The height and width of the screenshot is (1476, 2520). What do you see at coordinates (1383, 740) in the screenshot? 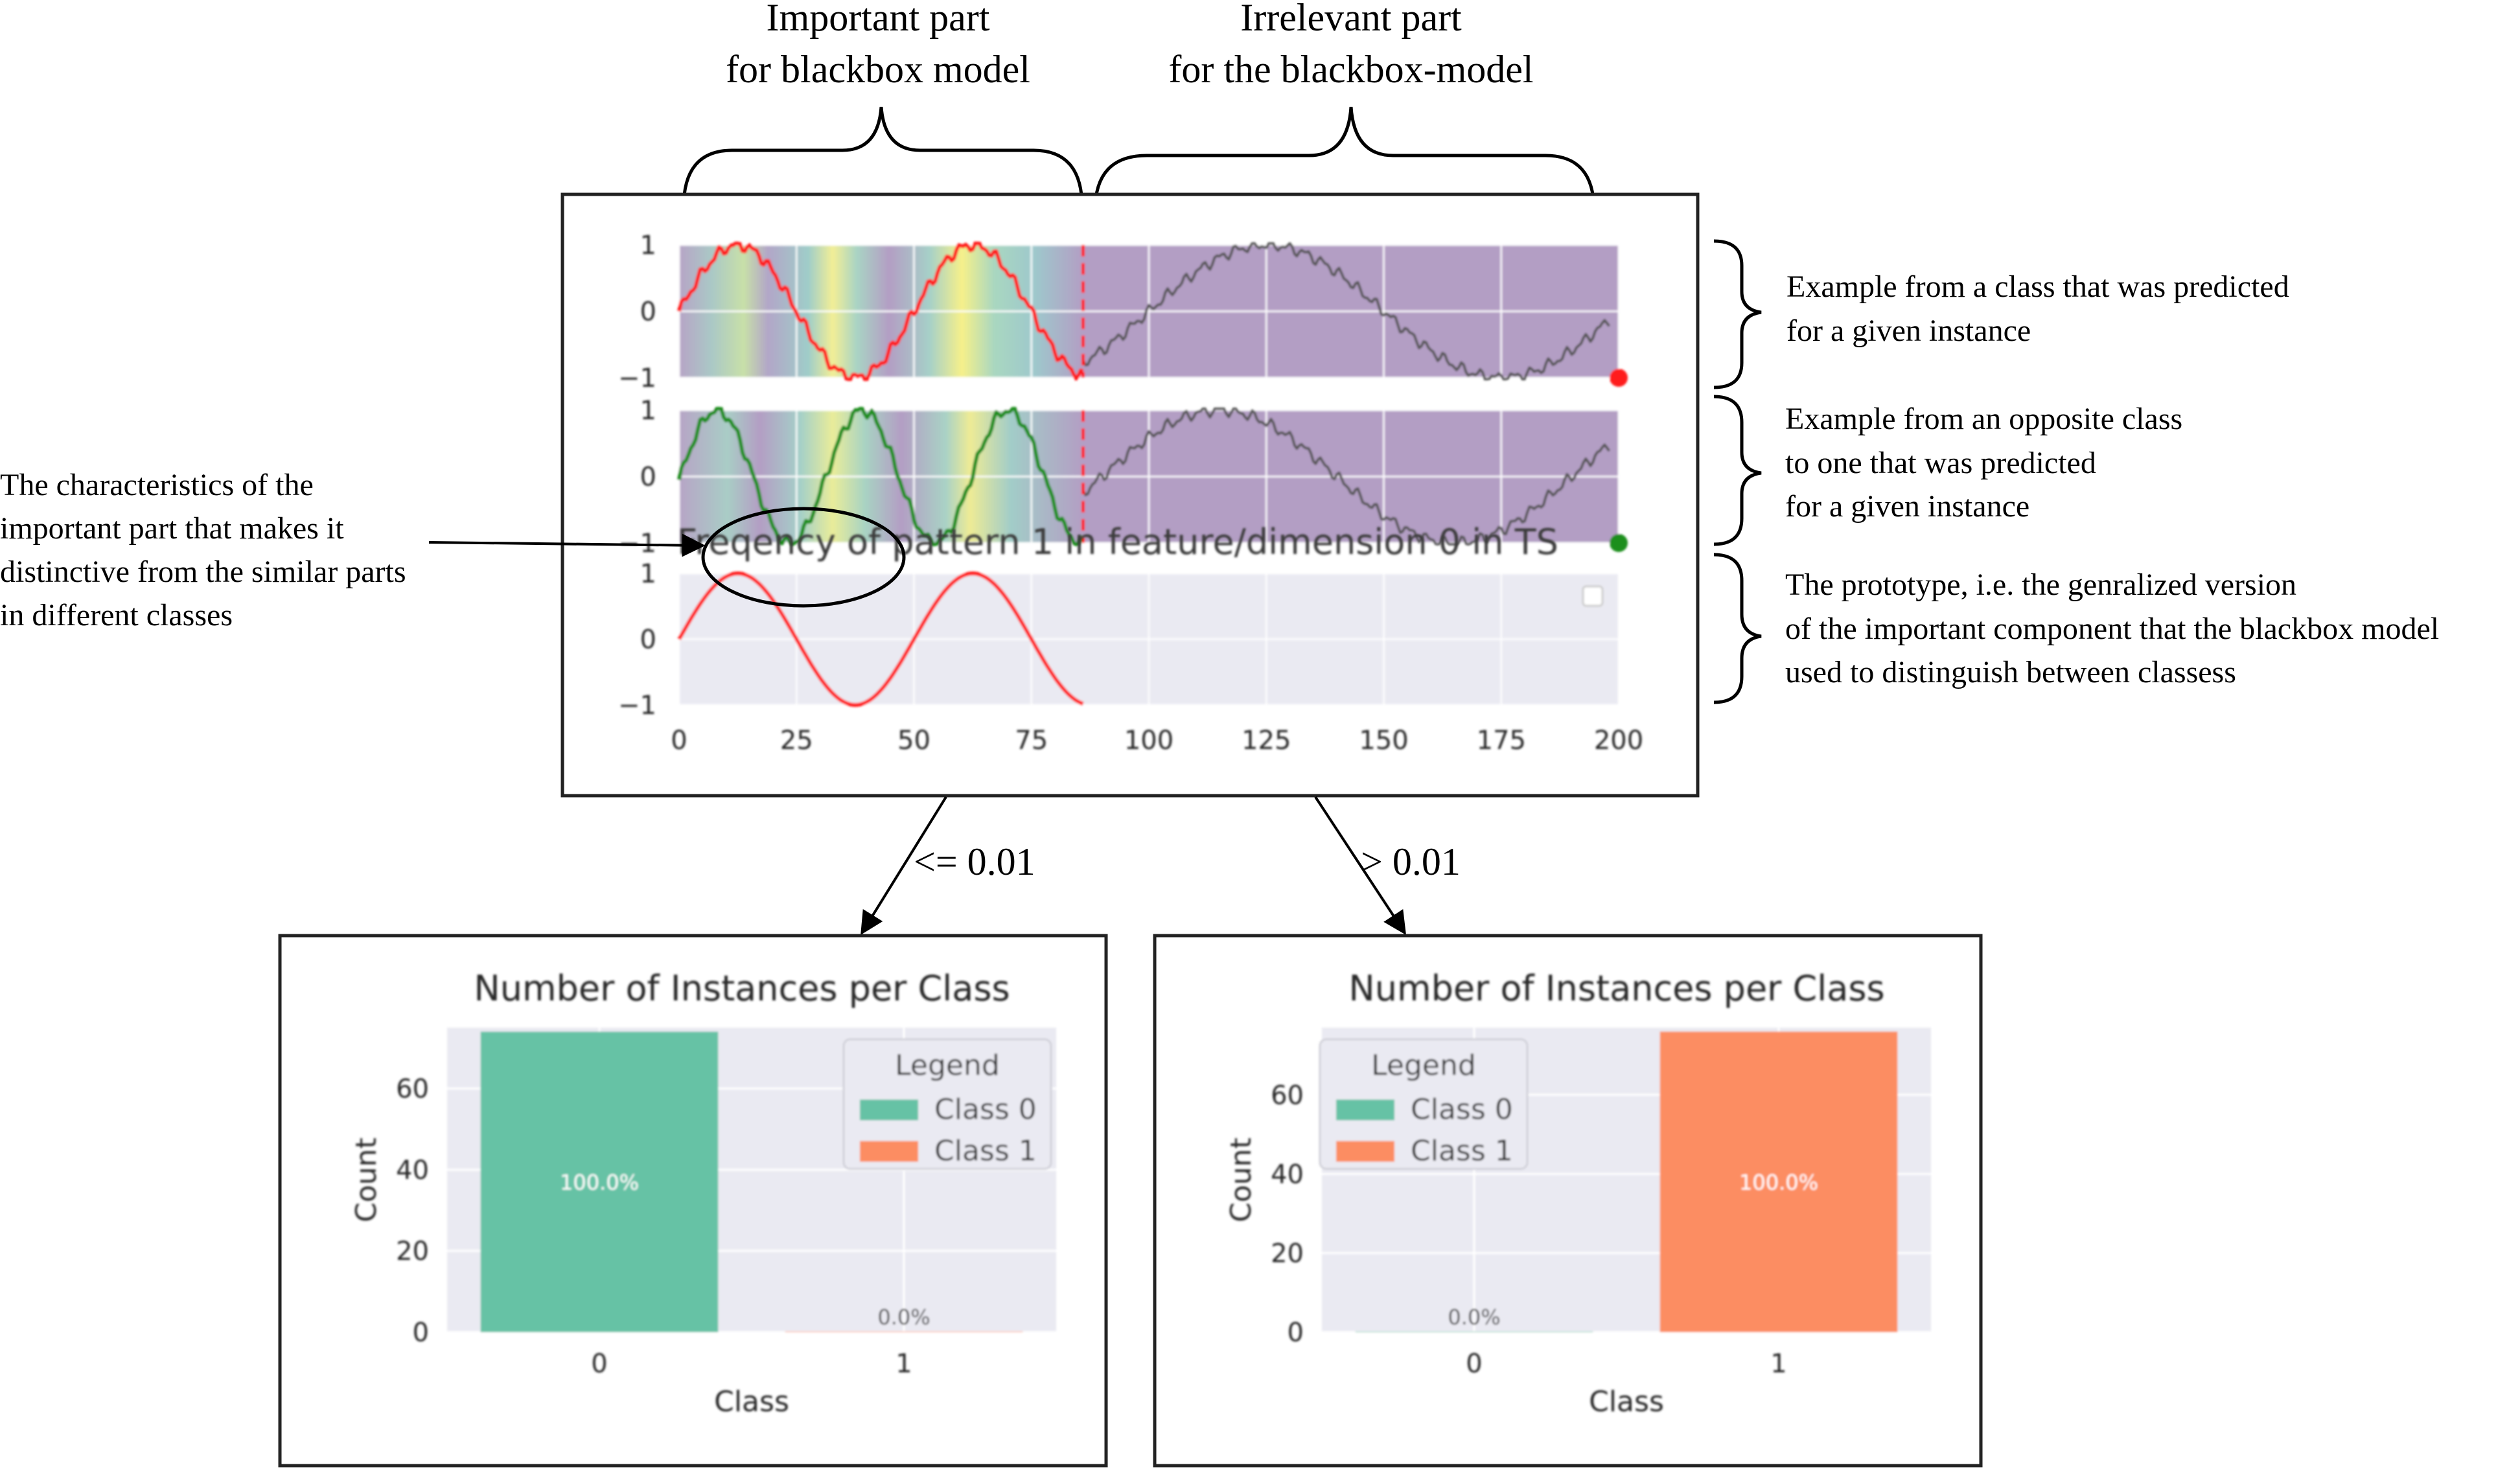
I see `x-tick-label: 150` at bounding box center [1383, 740].